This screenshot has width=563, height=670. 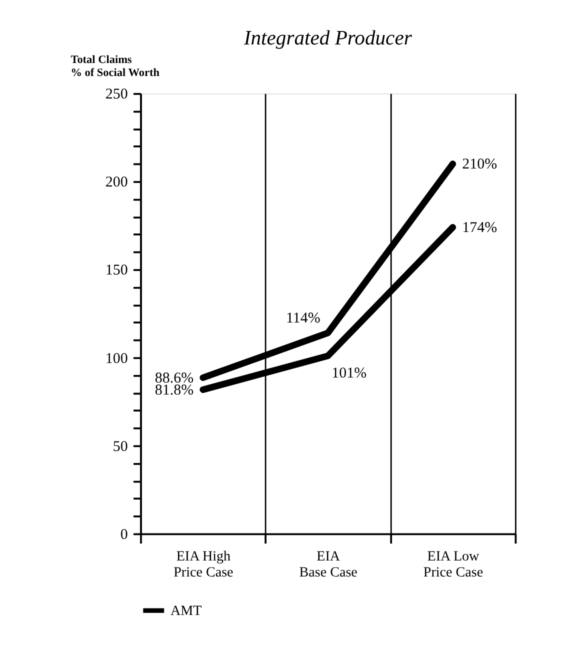 What do you see at coordinates (174, 390) in the screenshot?
I see `data-label: 81.8%` at bounding box center [174, 390].